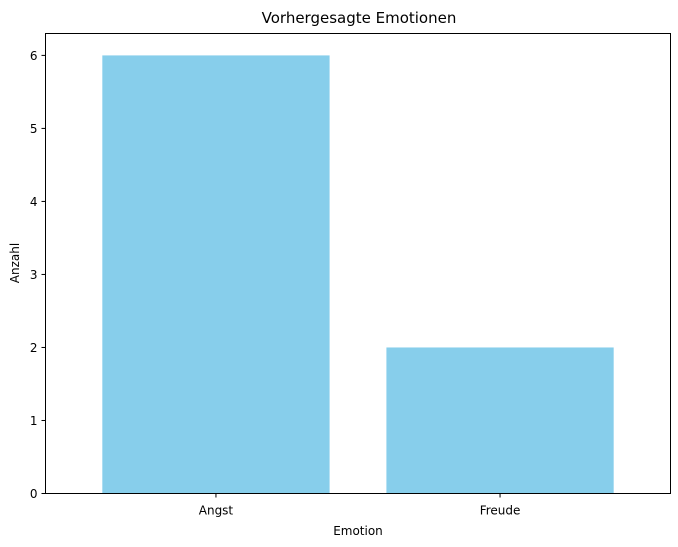 Image resolution: width=678 pixels, height=547 pixels. What do you see at coordinates (360, 505) in the screenshot?
I see `x-axis-ticks: Angst Freude` at bounding box center [360, 505].